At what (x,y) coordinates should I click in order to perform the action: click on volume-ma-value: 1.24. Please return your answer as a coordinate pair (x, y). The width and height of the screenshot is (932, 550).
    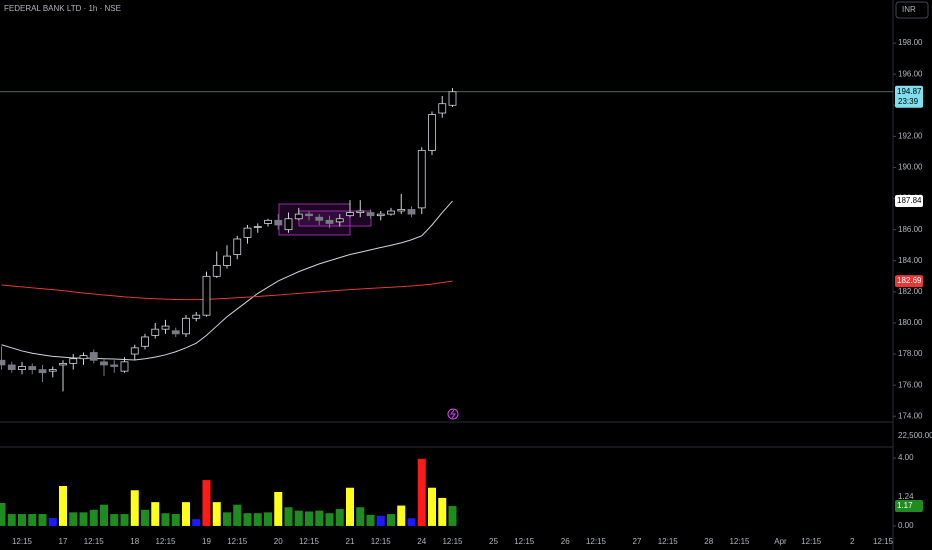
    Looking at the image, I should click on (906, 496).